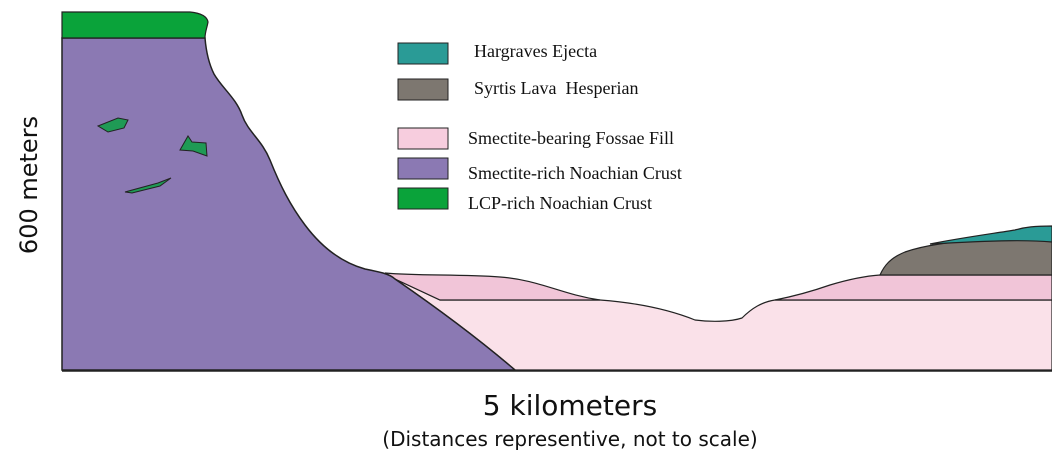  Describe the element at coordinates (556, 88) in the screenshot. I see `legend-label: Syrtis Lava Hesperian` at that location.